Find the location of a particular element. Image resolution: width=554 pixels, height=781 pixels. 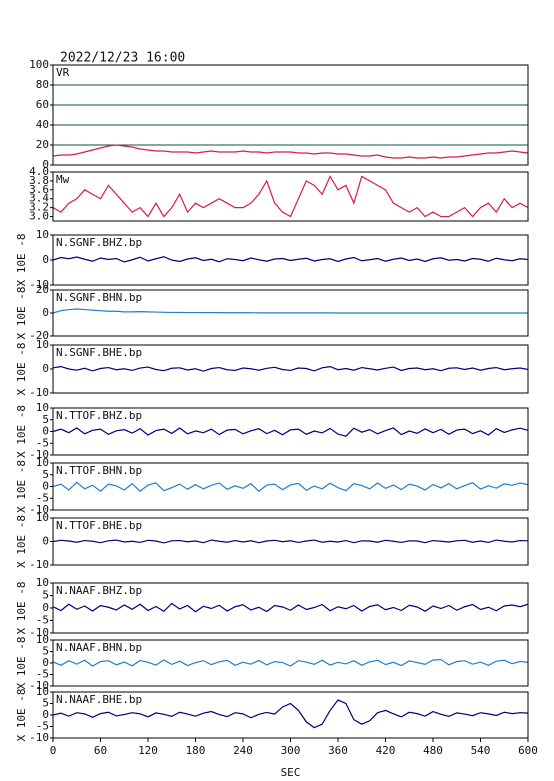

x-tick-label: 360 is located at coordinates (338, 750).